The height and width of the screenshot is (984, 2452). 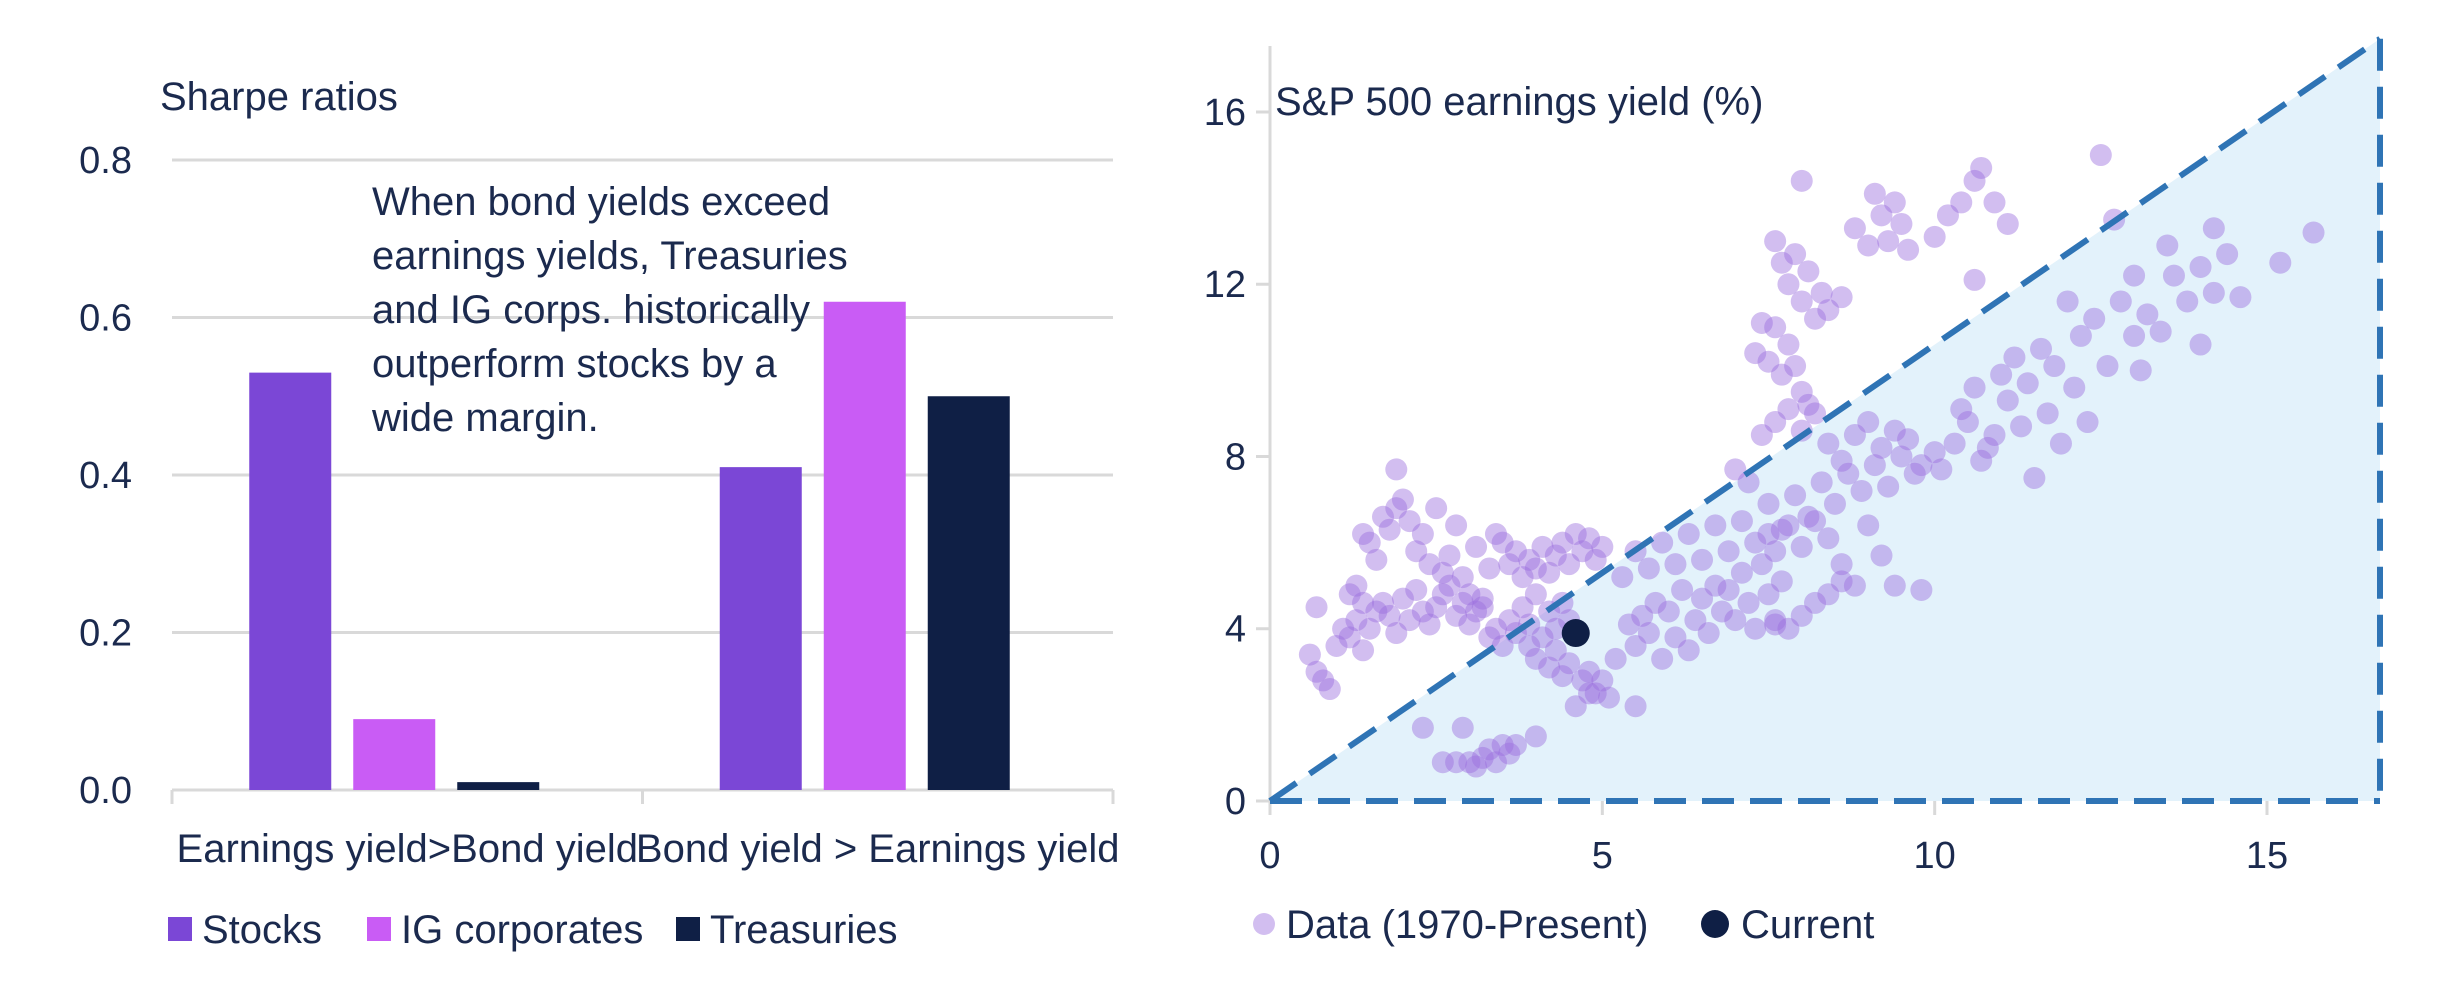 I want to click on legend-swatch-stocks, so click(x=180, y=929).